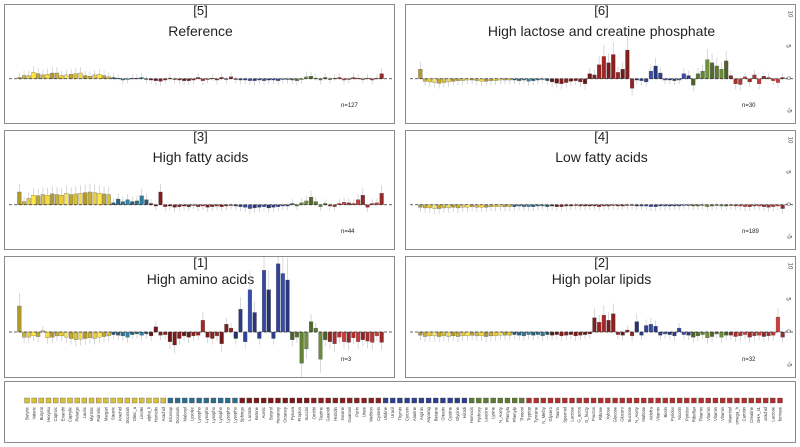  What do you see at coordinates (285, 414) in the screenshot?
I see `legend-label: Octanoy` at bounding box center [285, 414].